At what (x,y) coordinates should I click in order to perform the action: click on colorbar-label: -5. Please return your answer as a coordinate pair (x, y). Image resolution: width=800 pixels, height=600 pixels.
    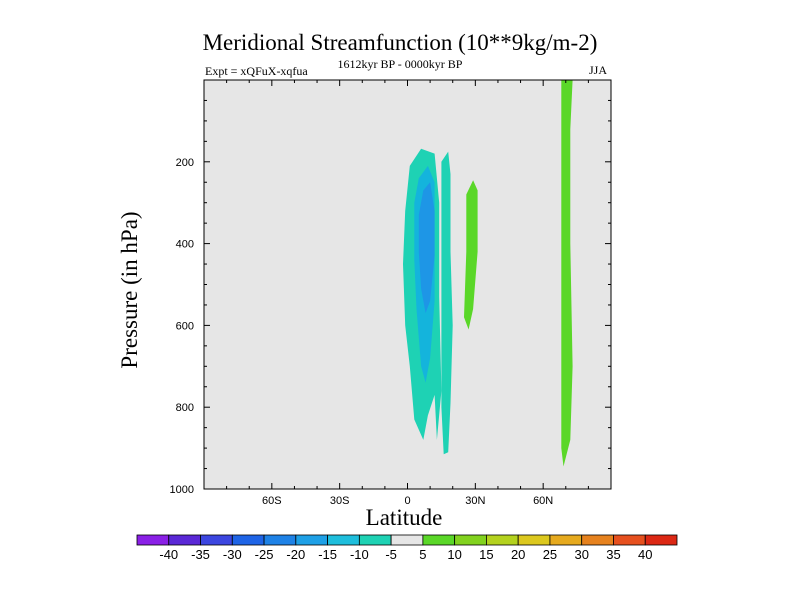
    Looking at the image, I should click on (391, 554).